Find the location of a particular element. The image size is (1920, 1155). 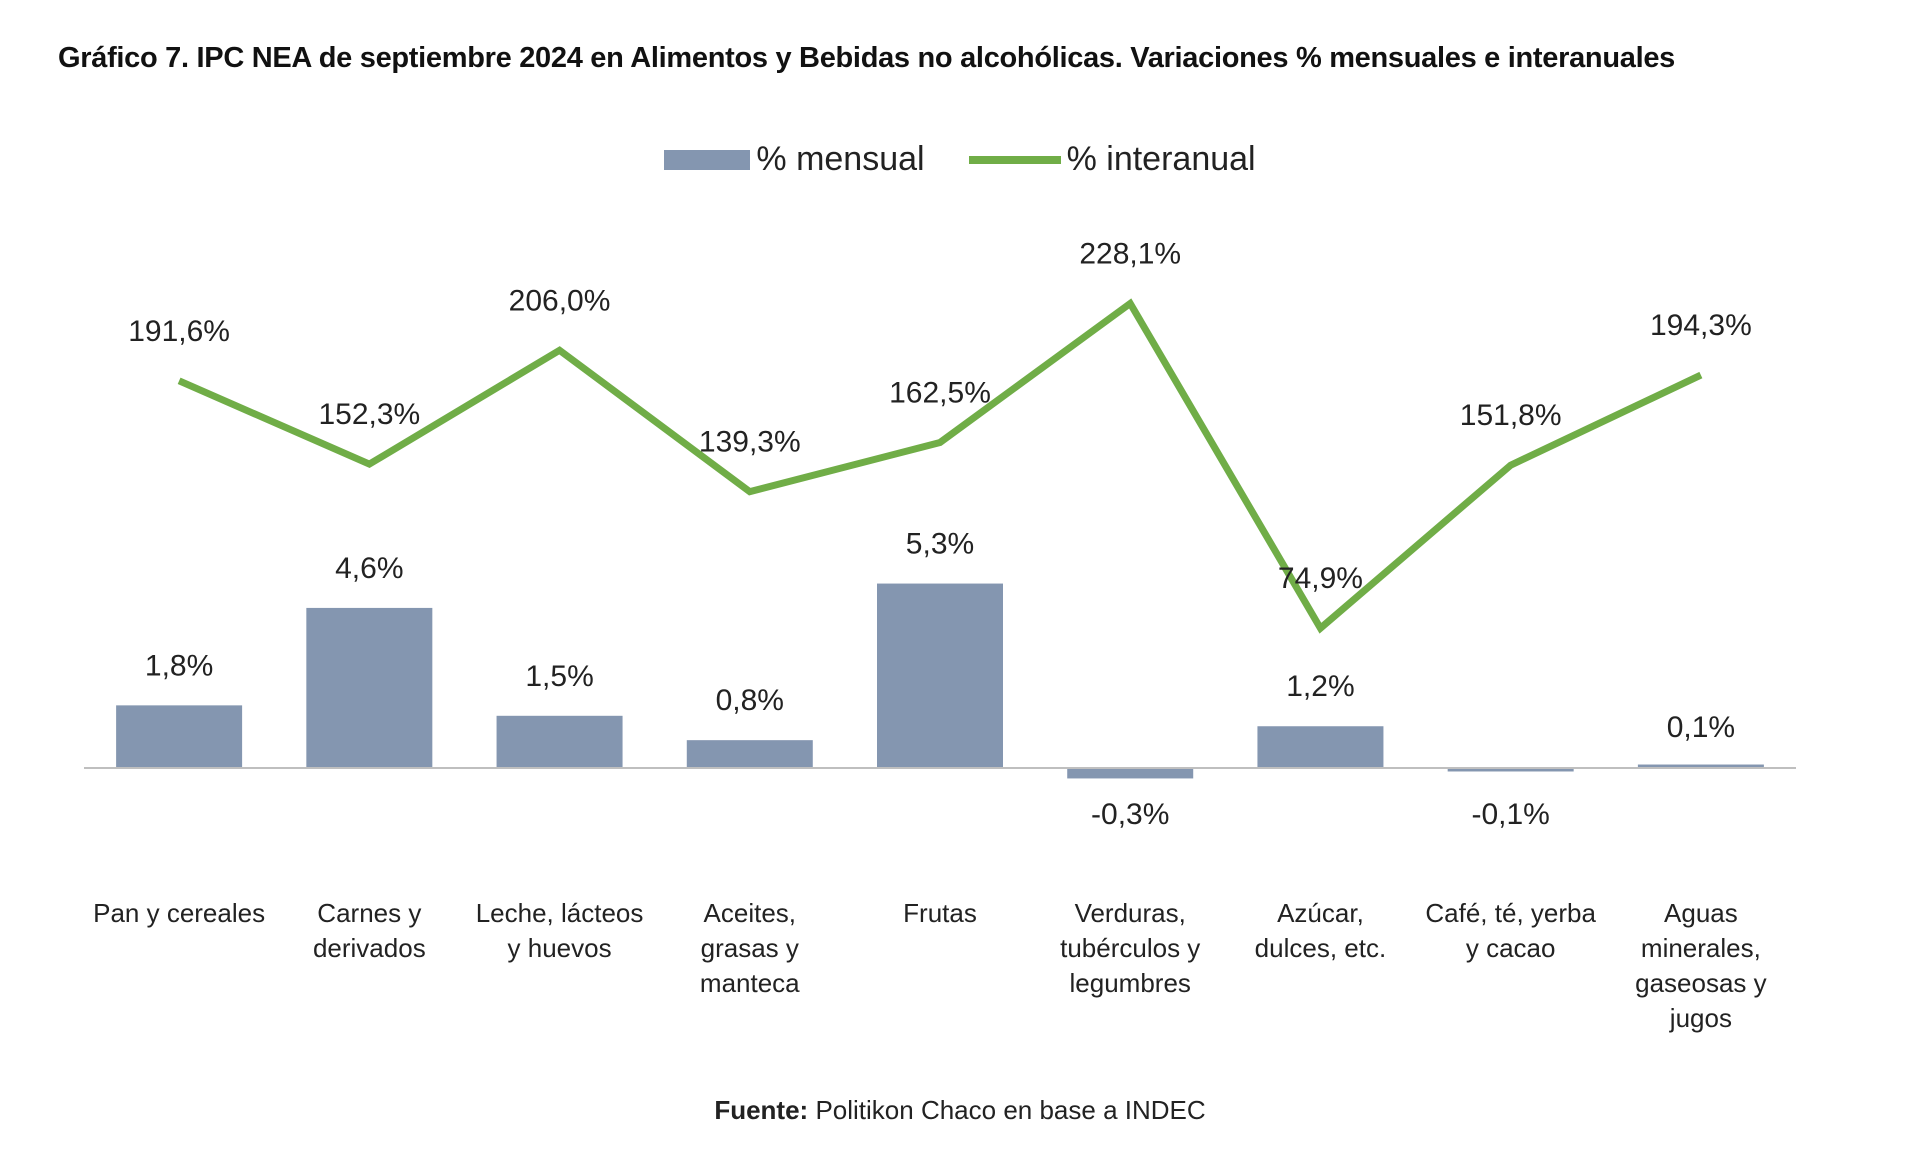

data-label-interanual: 162,5% is located at coordinates (940, 393).